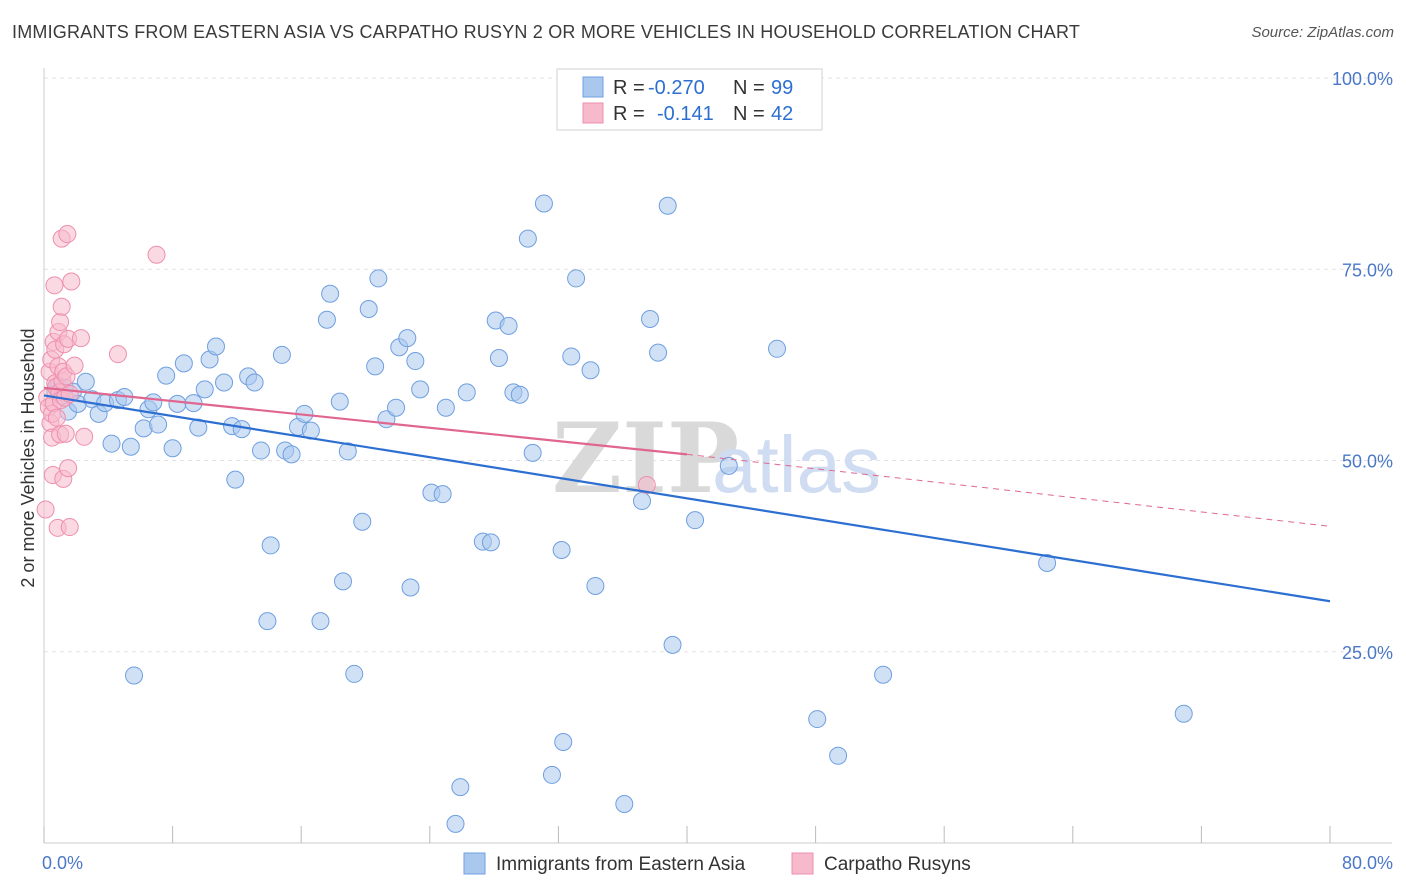  What do you see at coordinates (782, 88) in the screenshot?
I see `legend-n-value-1: 99` at bounding box center [782, 88].